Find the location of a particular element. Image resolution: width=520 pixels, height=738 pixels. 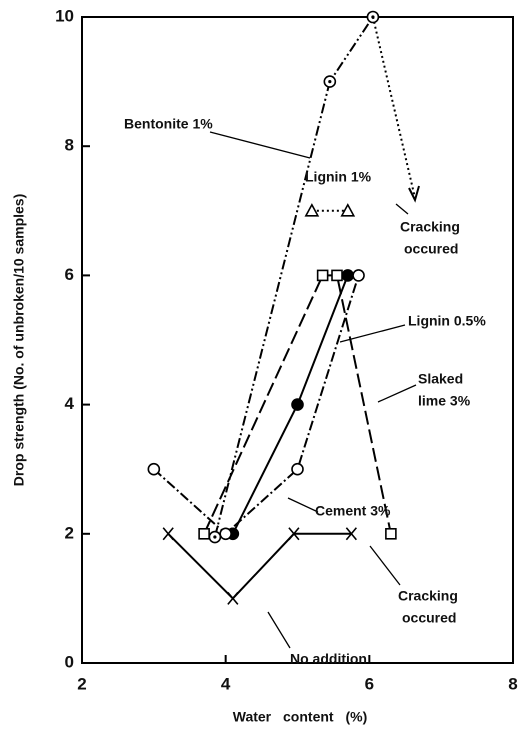

y-tick-label: 8 is located at coordinates (69, 145).